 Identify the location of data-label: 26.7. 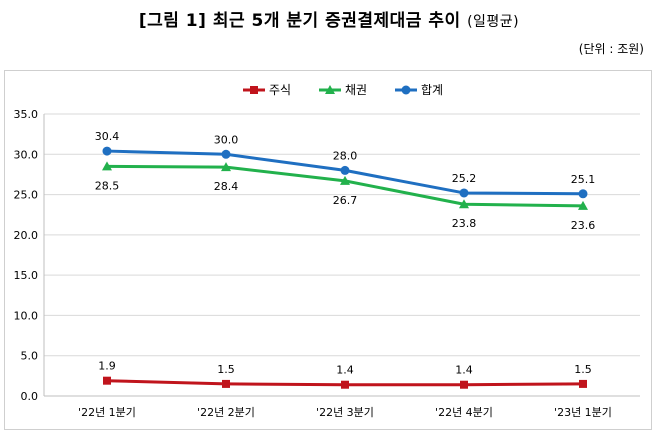
(345, 200).